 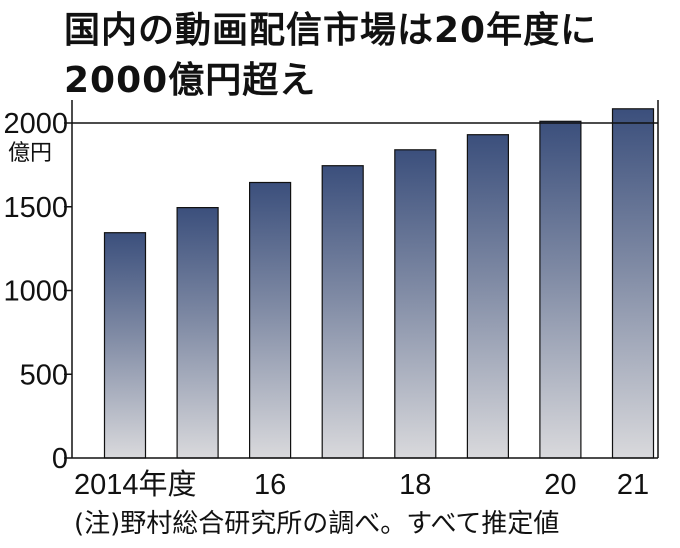 What do you see at coordinates (270, 485) in the screenshot?
I see `x-tick-label-16: 16` at bounding box center [270, 485].